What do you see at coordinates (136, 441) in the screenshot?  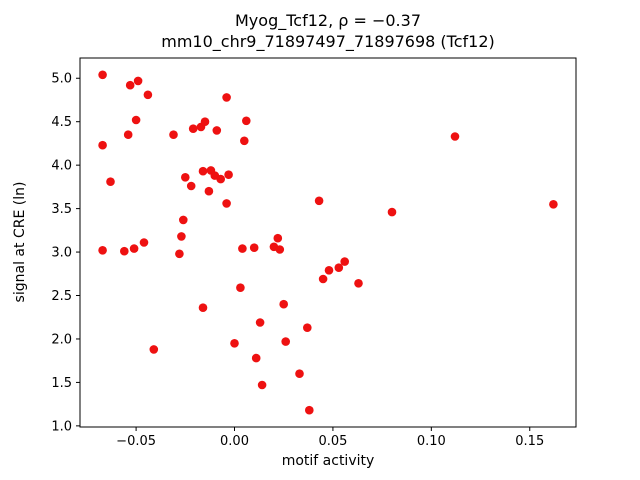 I see `x-tick-label: −0.05` at bounding box center [136, 441].